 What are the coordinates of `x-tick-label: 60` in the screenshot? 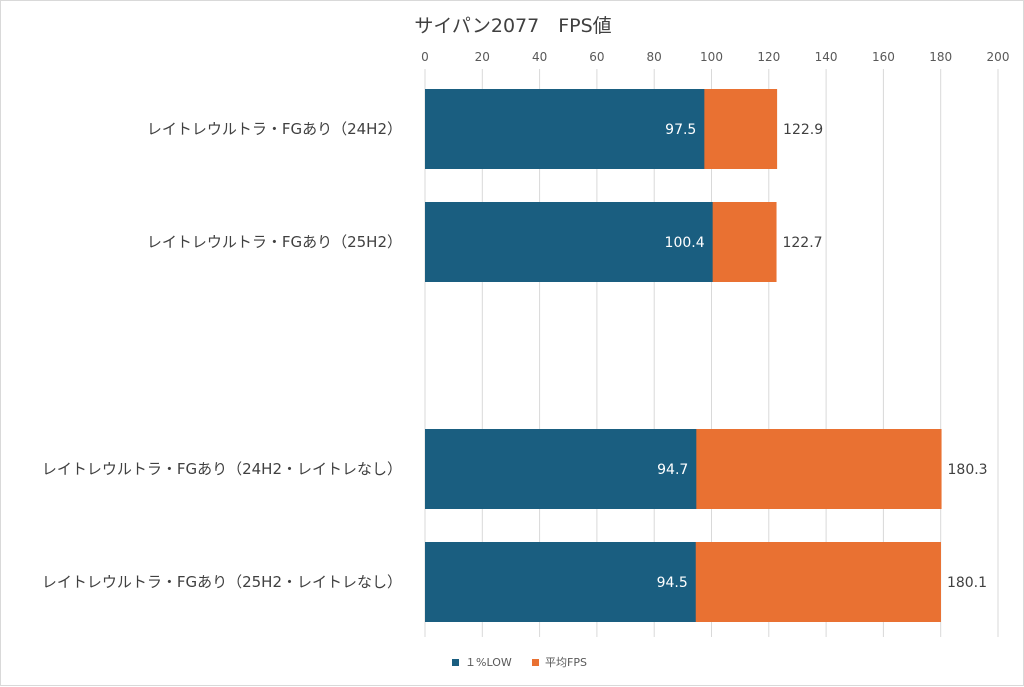 It's located at (596, 57).